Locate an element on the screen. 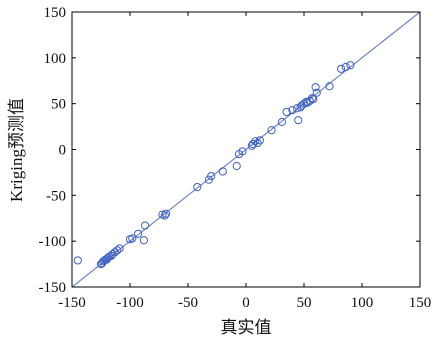  y-tick-label: 150 is located at coordinates (55, 13).